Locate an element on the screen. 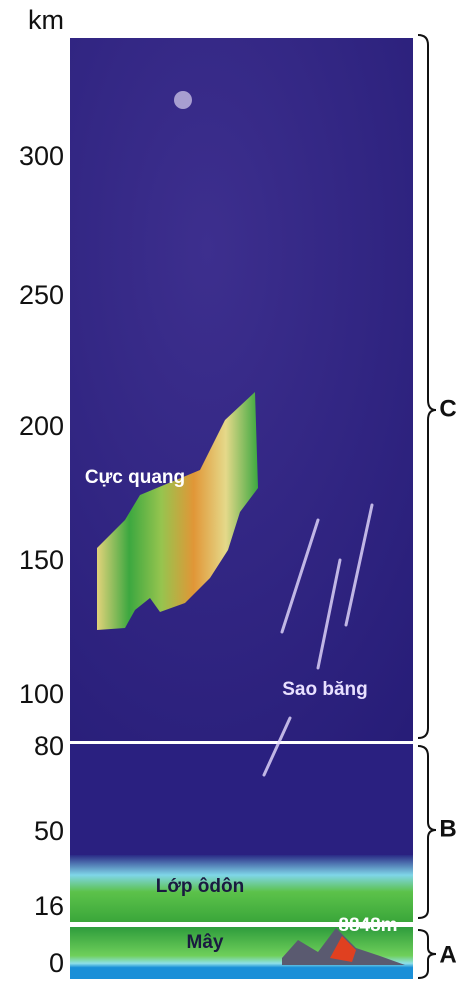 This screenshot has height=986, width=461. tick-label: 80 is located at coordinates (49, 746).